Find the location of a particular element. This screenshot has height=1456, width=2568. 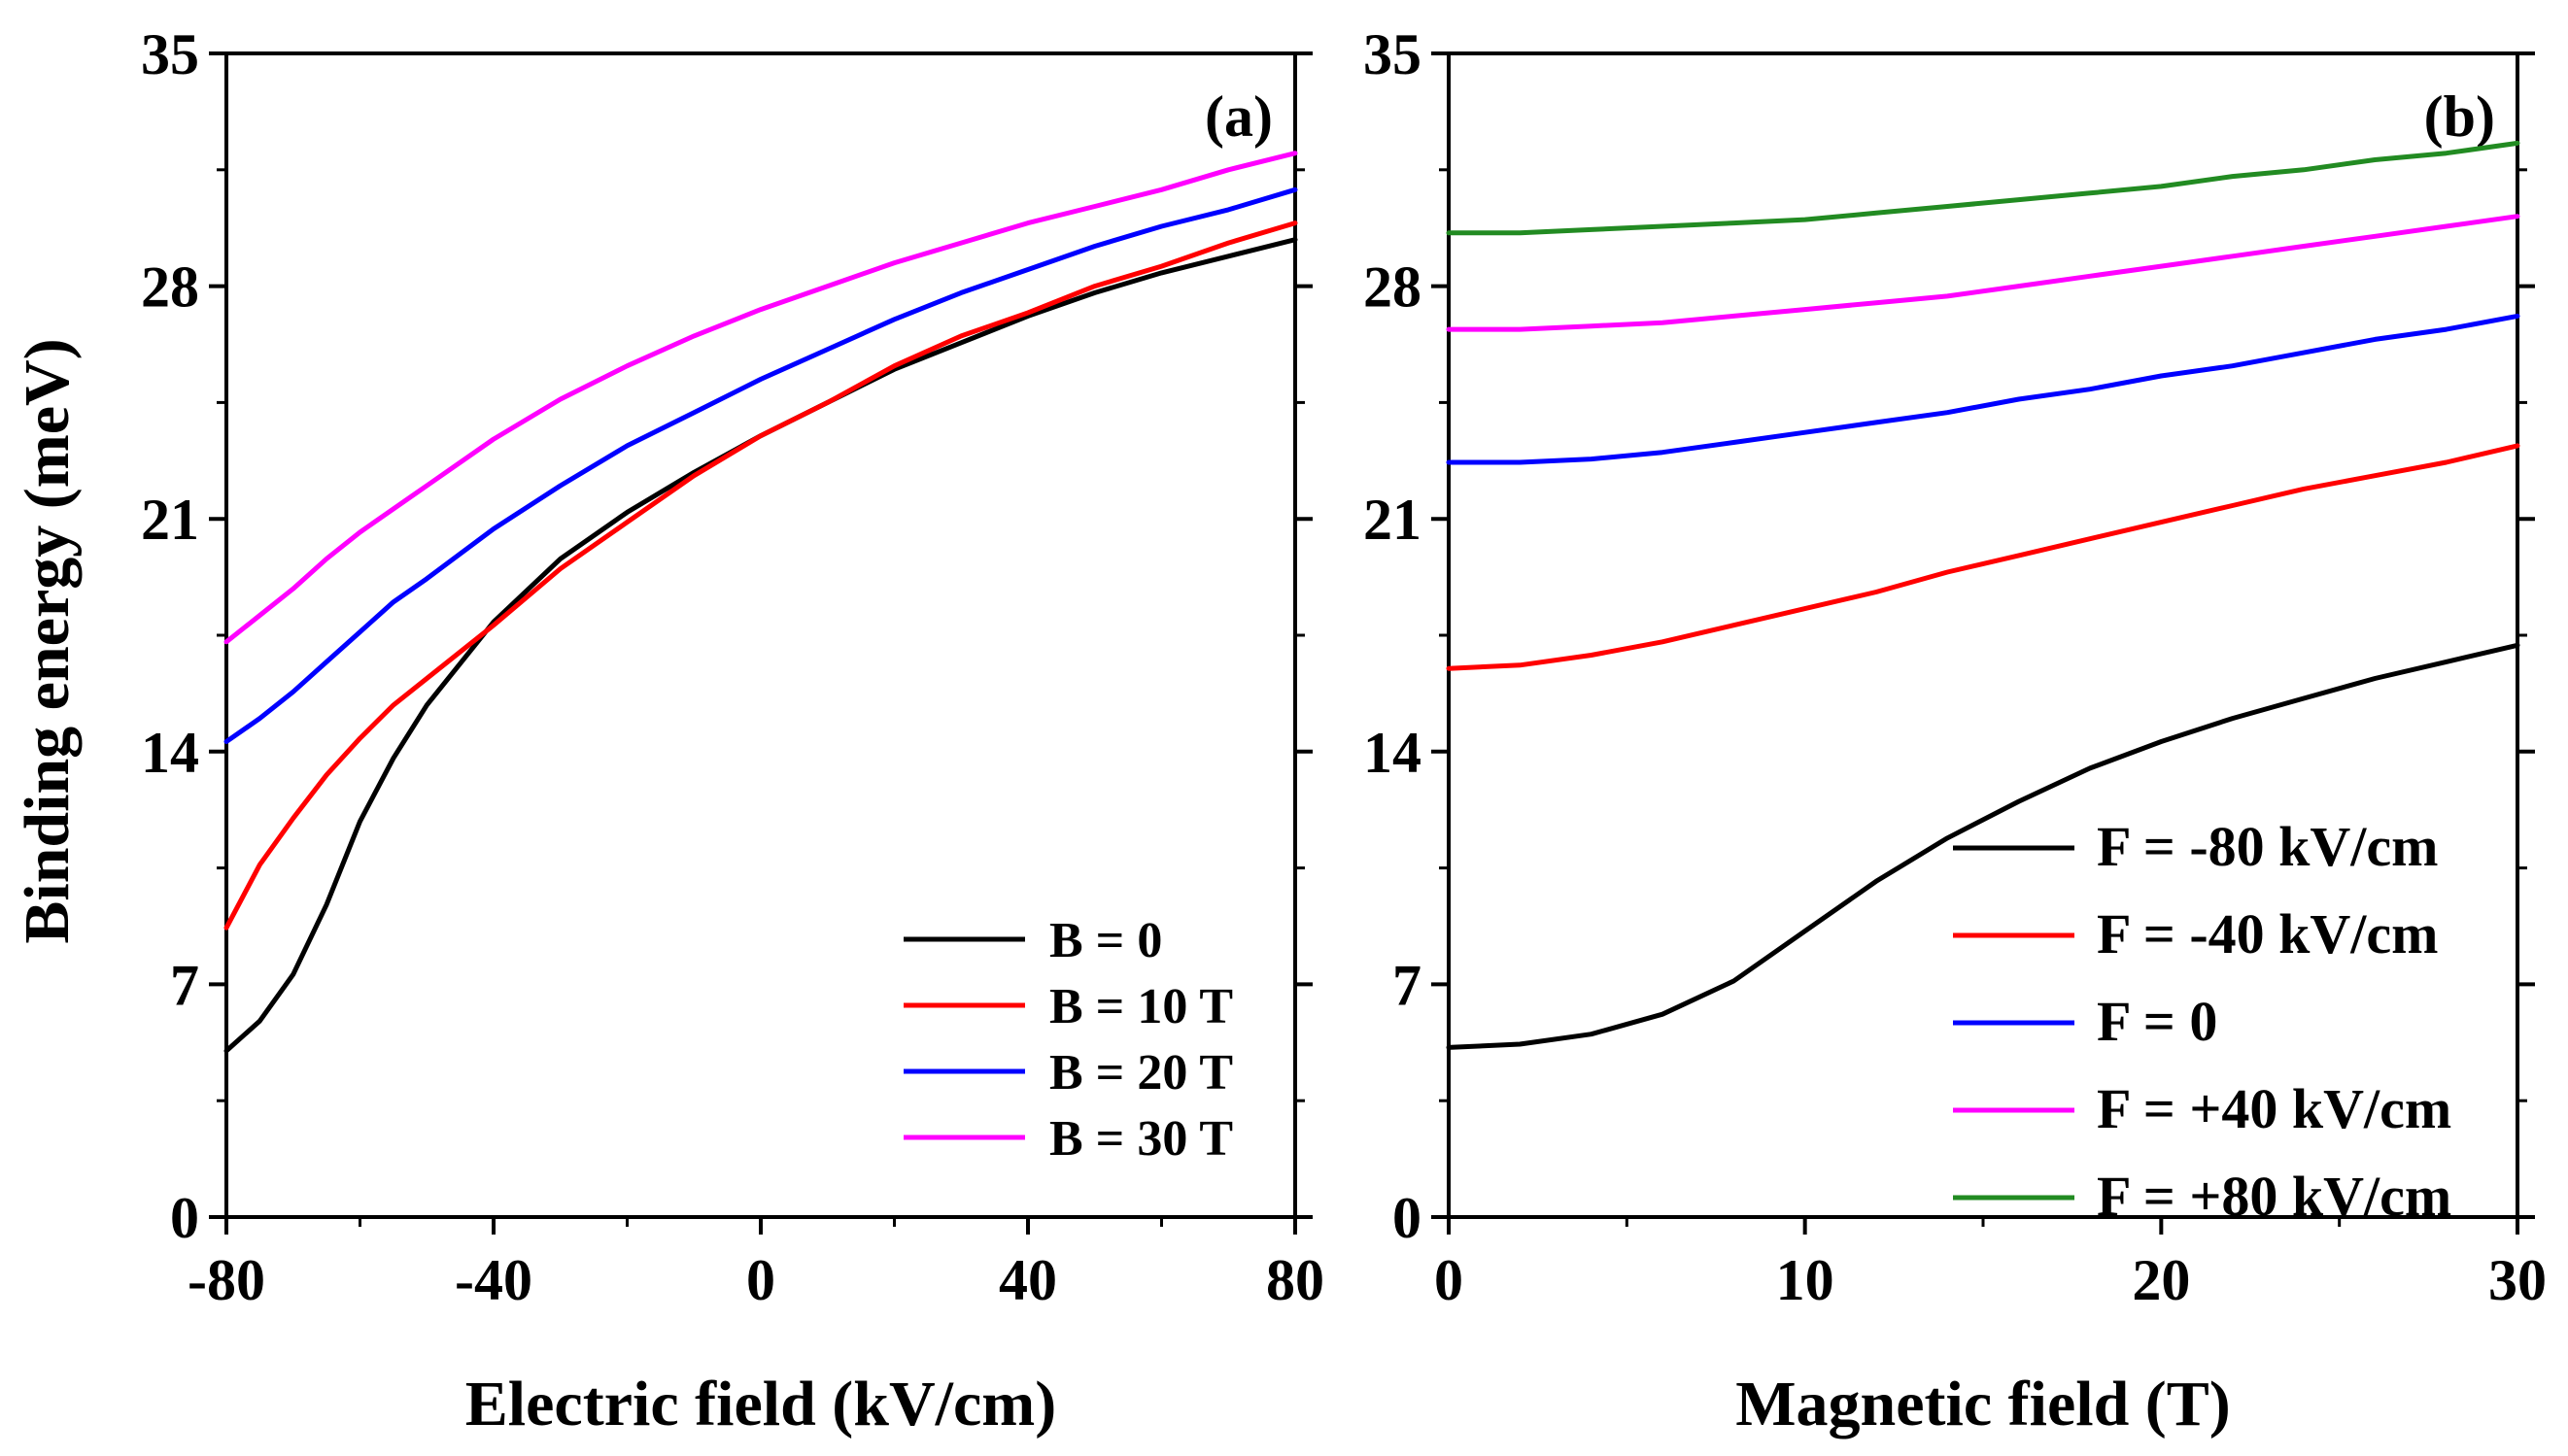

legend-label: F = +40 kV/cm is located at coordinates (2274, 1108).